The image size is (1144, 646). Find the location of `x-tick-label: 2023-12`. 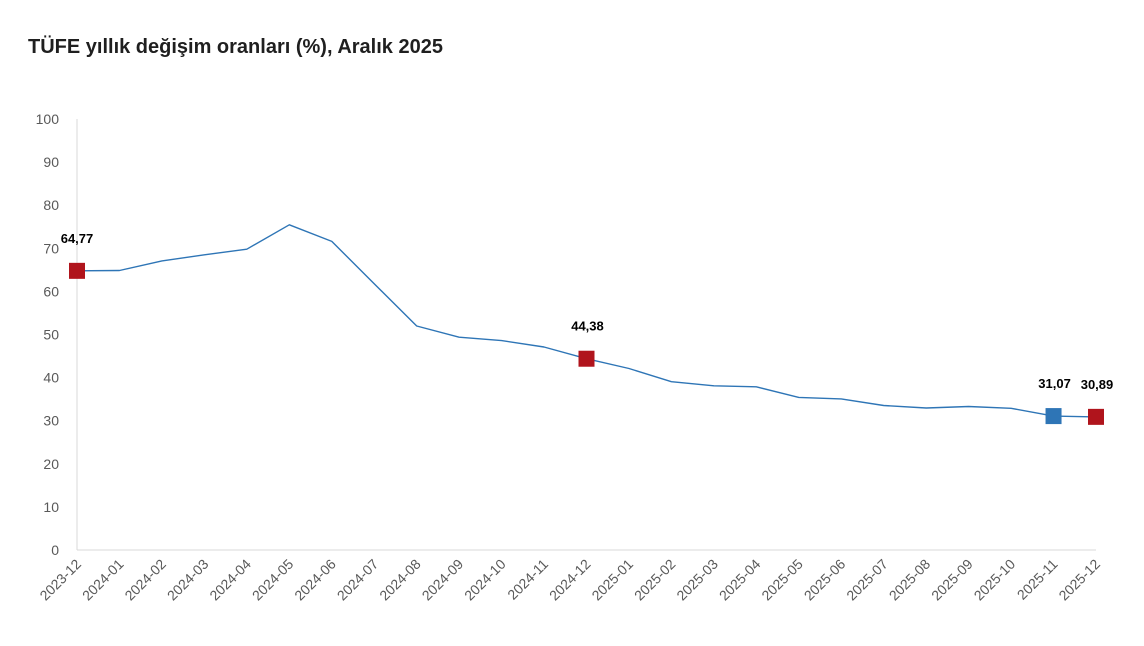

x-tick-label: 2023-12 is located at coordinates (60, 580).